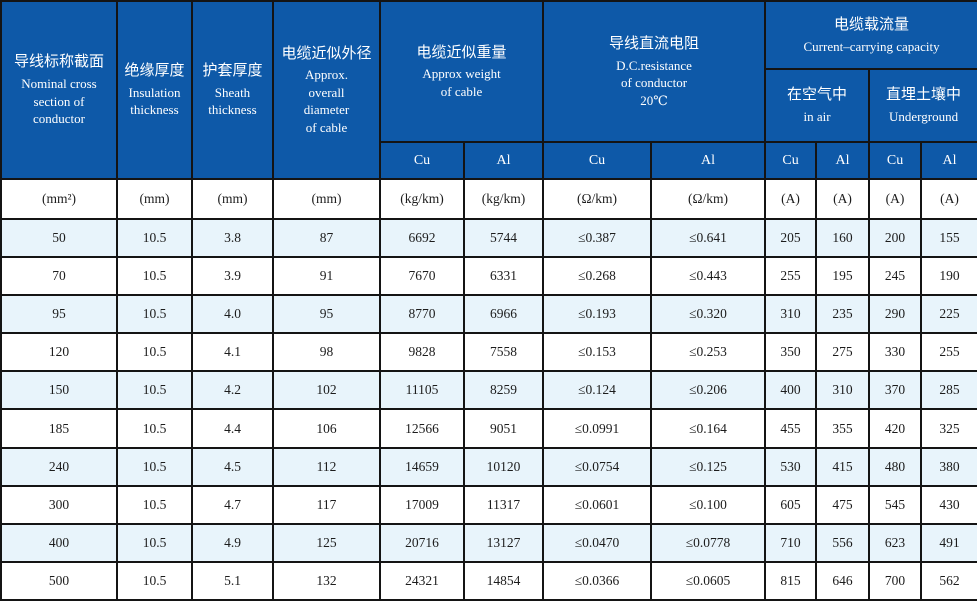 The width and height of the screenshot is (977, 601). Describe the element at coordinates (708, 542) in the screenshot. I see `cell-resistance-al: ≤0.0778` at that location.